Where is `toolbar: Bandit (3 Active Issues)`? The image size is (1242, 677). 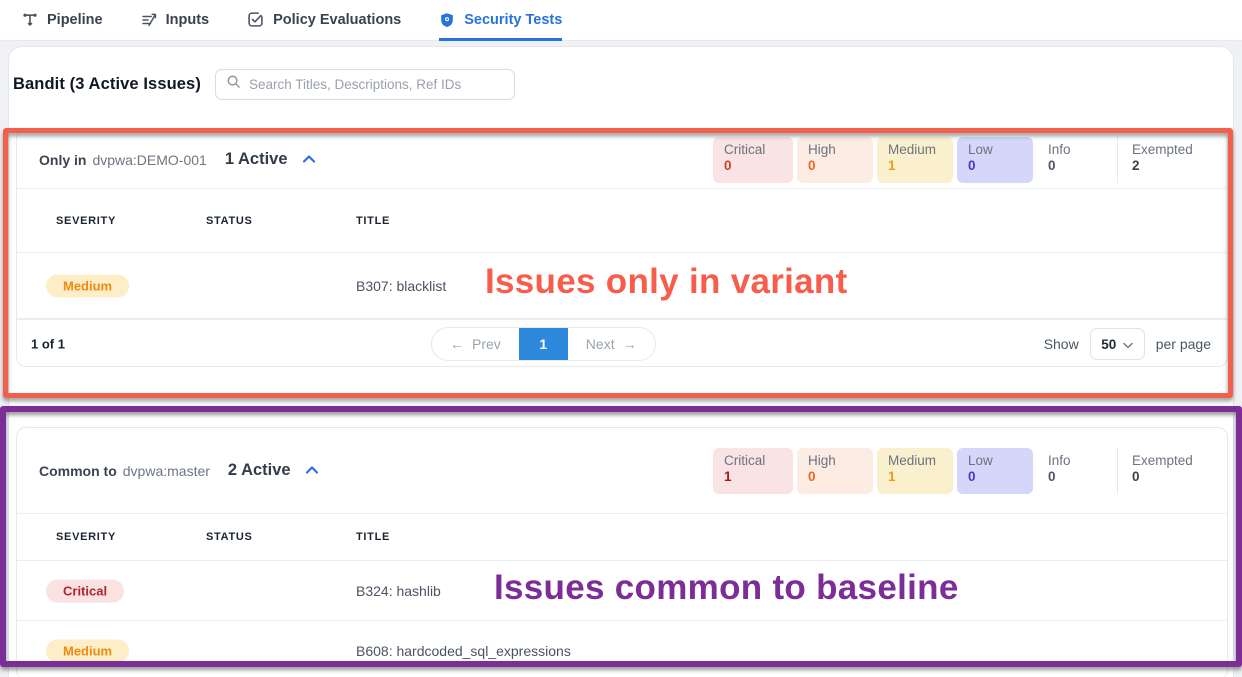 toolbar: Bandit (3 Active Issues) is located at coordinates (264, 84).